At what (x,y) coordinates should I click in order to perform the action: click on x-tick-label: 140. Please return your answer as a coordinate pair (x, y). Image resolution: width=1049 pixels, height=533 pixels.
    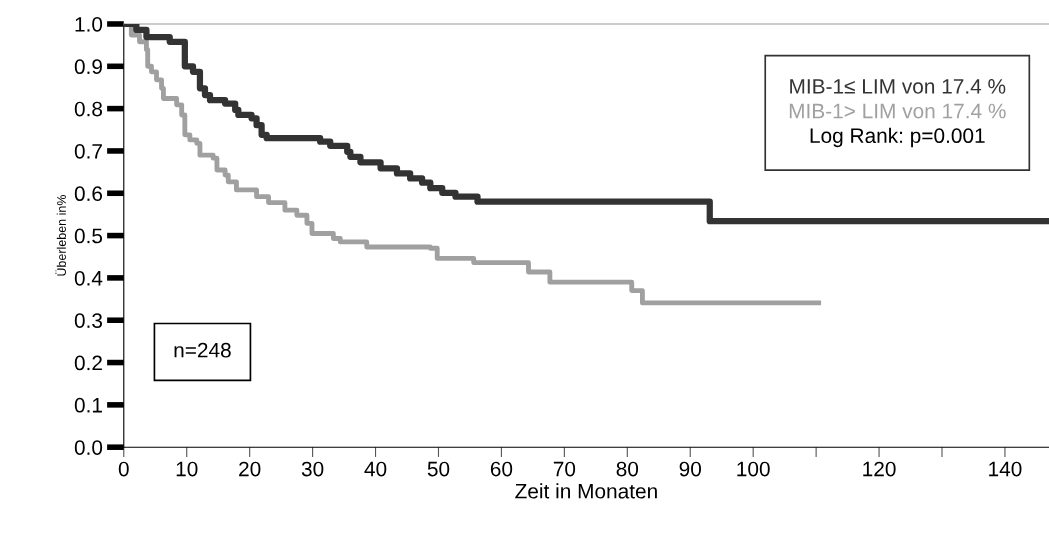
    Looking at the image, I should click on (1005, 469).